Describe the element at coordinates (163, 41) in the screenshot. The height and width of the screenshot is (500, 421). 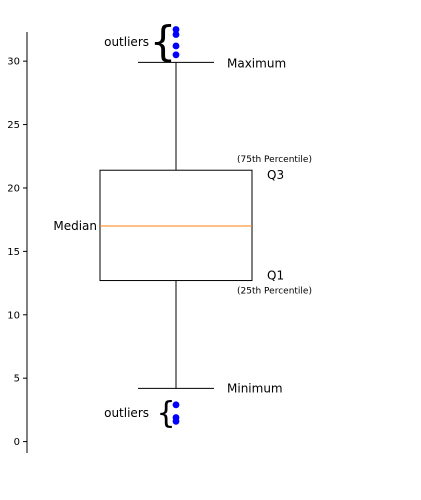
I see `outliers-top-brace: {` at that location.